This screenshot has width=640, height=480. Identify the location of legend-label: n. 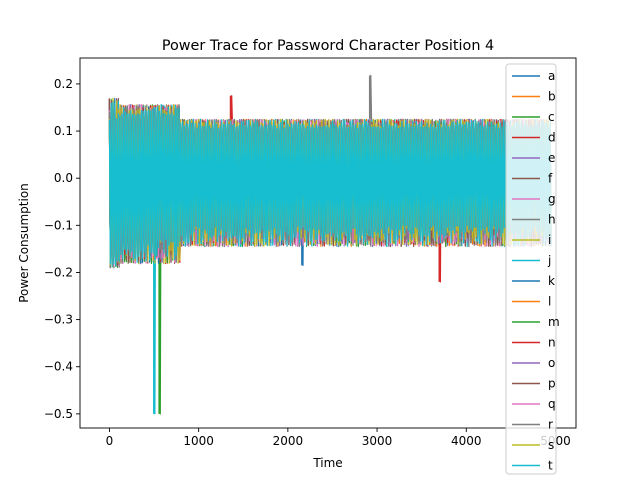
(552, 343).